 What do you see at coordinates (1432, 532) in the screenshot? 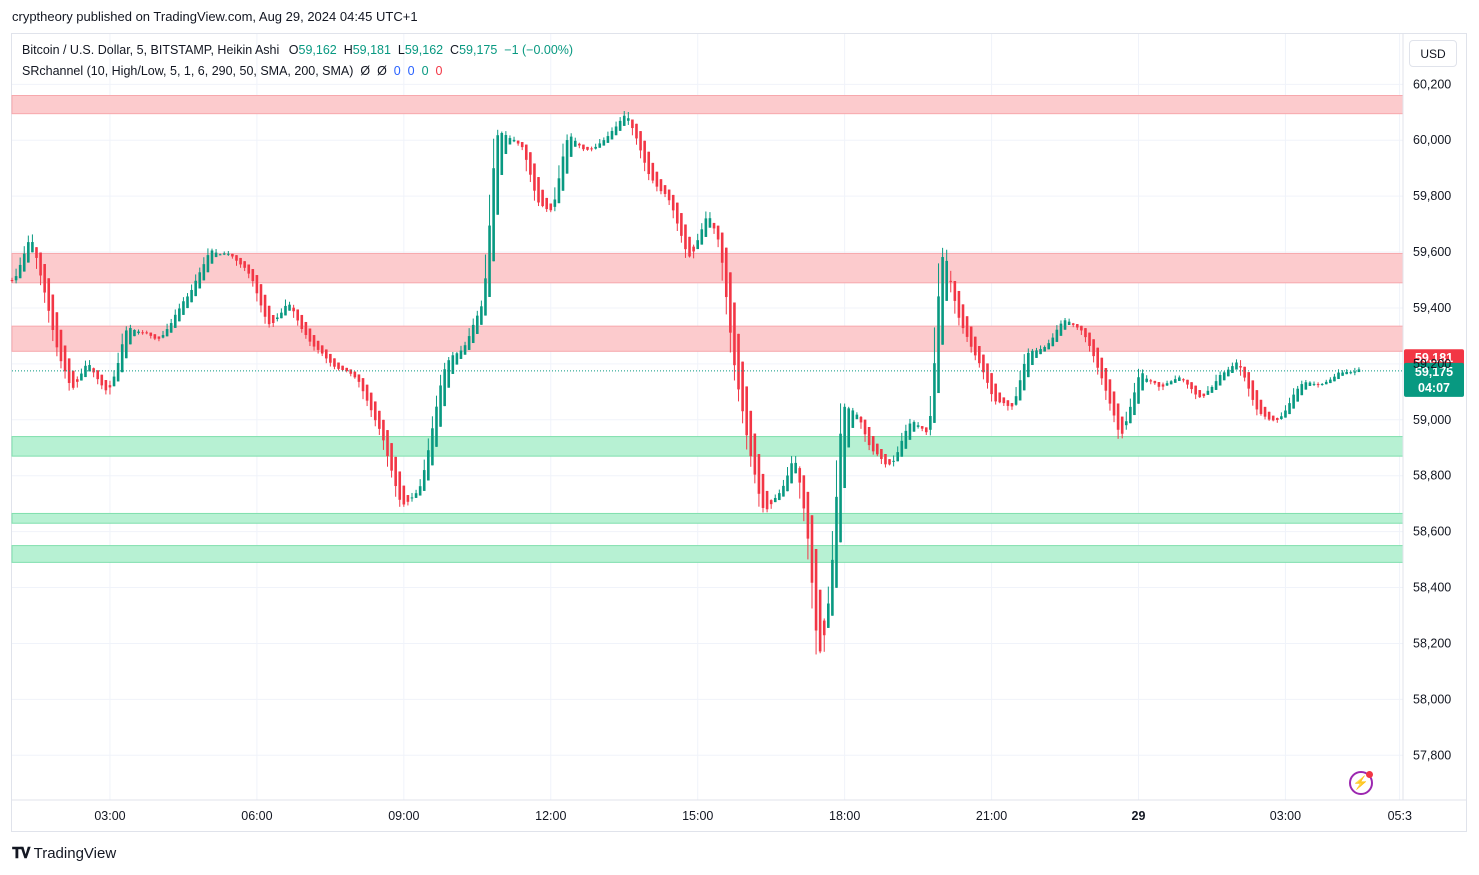
I see `y-tick-label: 58,600` at bounding box center [1432, 532].